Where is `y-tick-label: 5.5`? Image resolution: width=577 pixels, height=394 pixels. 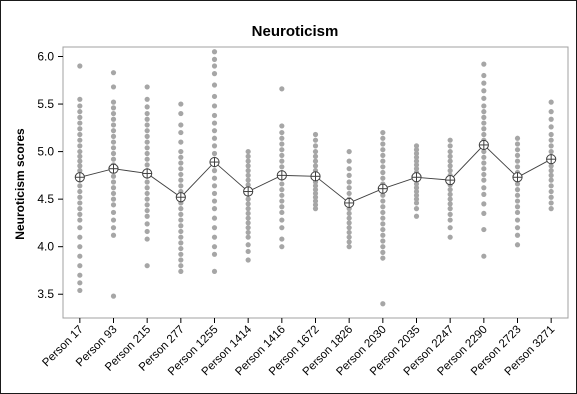 y-tick-label: 5.5 is located at coordinates (45, 104).